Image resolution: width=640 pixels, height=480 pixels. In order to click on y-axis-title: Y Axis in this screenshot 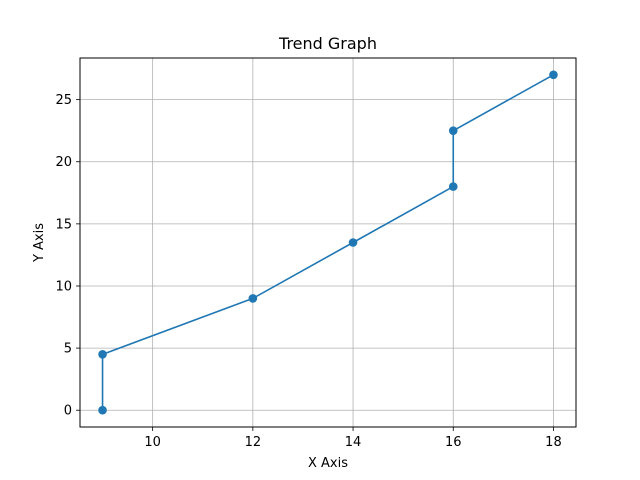, I will do `click(39, 243)`.